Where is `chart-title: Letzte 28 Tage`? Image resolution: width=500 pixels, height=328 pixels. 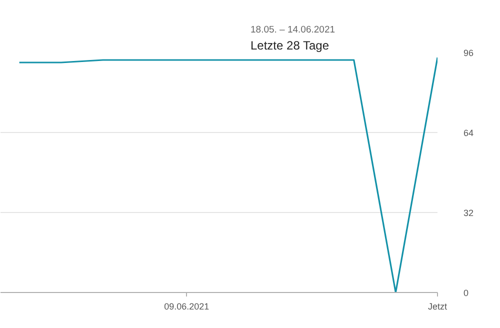 chart-title: Letzte 28 Tage is located at coordinates (290, 45).